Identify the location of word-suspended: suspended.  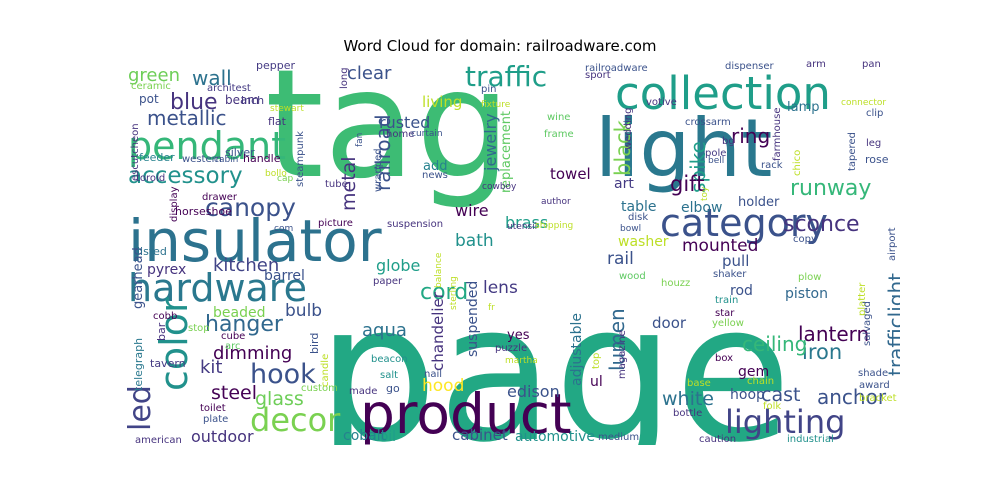
(473, 319).